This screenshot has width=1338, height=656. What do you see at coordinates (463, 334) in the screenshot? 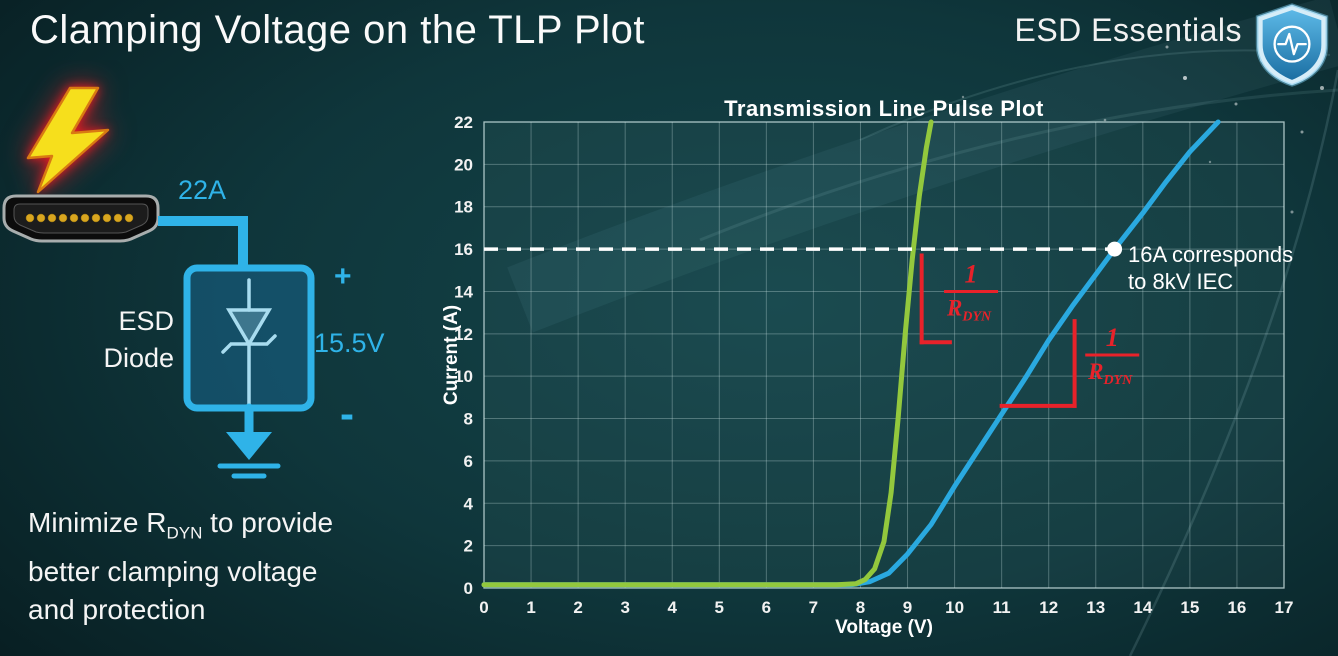
I see `y-tick-label: 12` at bounding box center [463, 334].